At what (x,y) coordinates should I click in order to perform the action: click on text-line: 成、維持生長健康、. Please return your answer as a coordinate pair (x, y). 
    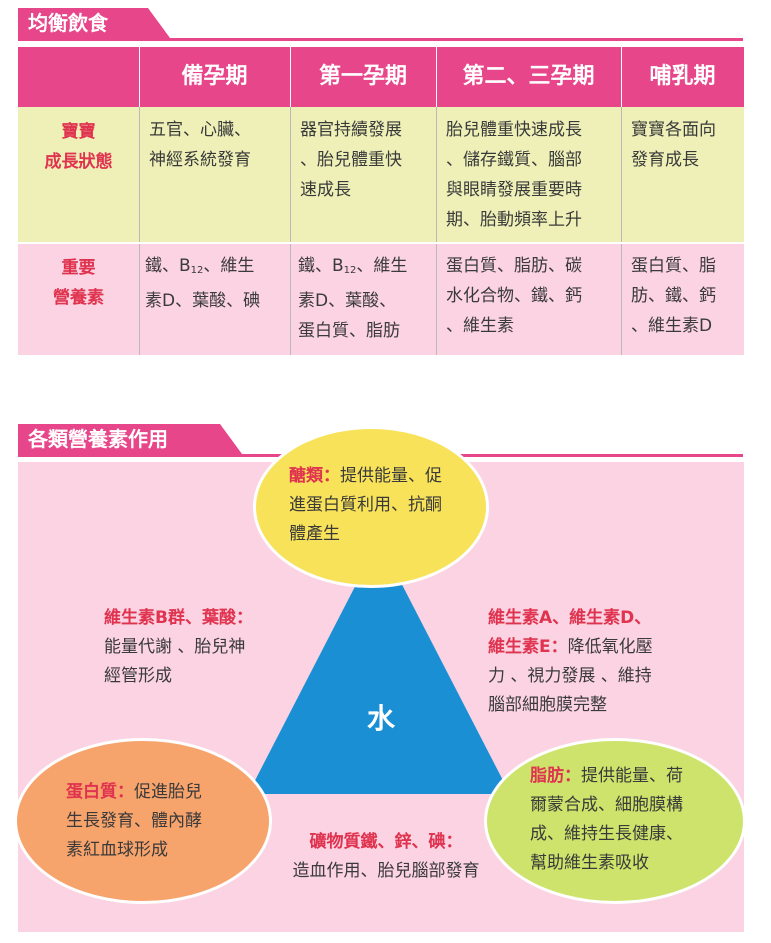
    Looking at the image, I should click on (606, 834).